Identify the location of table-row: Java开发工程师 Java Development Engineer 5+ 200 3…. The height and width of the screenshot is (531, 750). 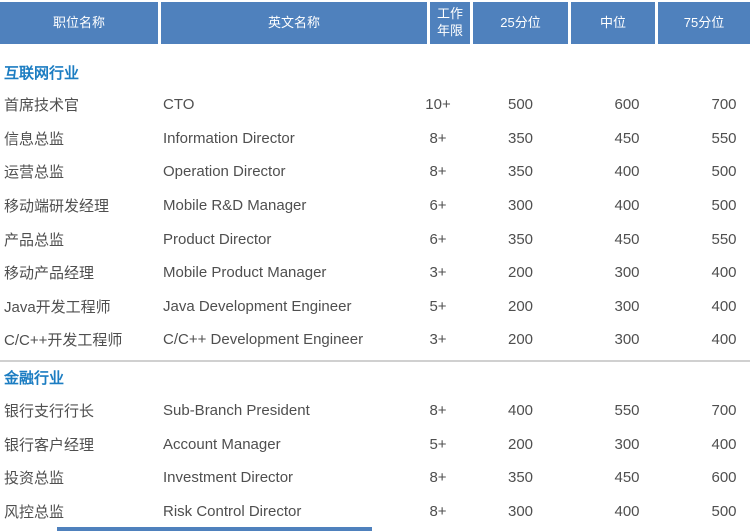
(375, 307).